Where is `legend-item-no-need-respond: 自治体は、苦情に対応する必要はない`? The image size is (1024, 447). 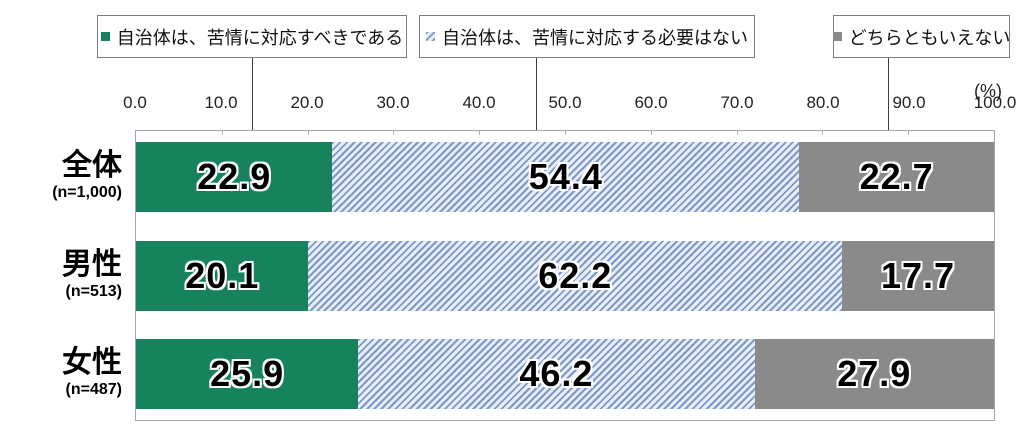
legend-item-no-need-respond: 自治体は、苦情に対応する必要はない is located at coordinates (587, 36).